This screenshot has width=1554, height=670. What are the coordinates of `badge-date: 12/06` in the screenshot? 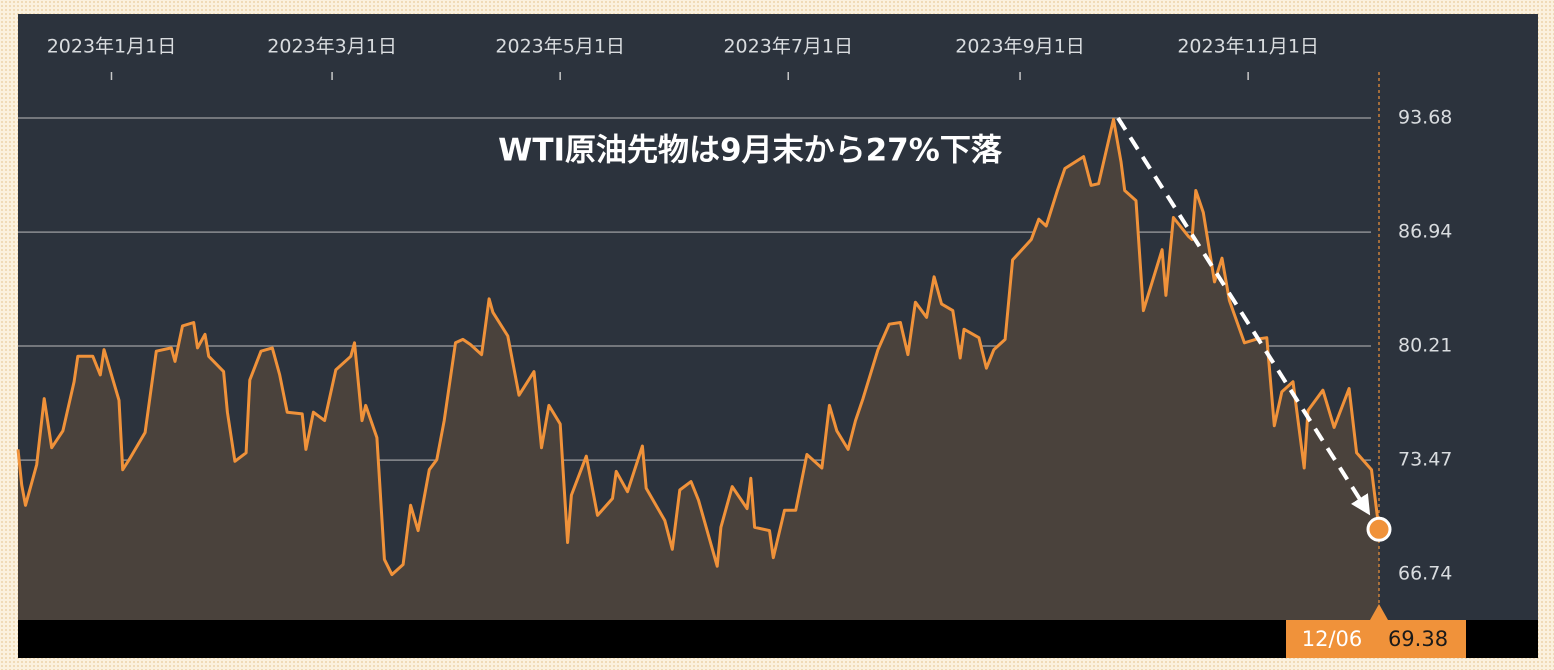 It's located at (1332, 639).